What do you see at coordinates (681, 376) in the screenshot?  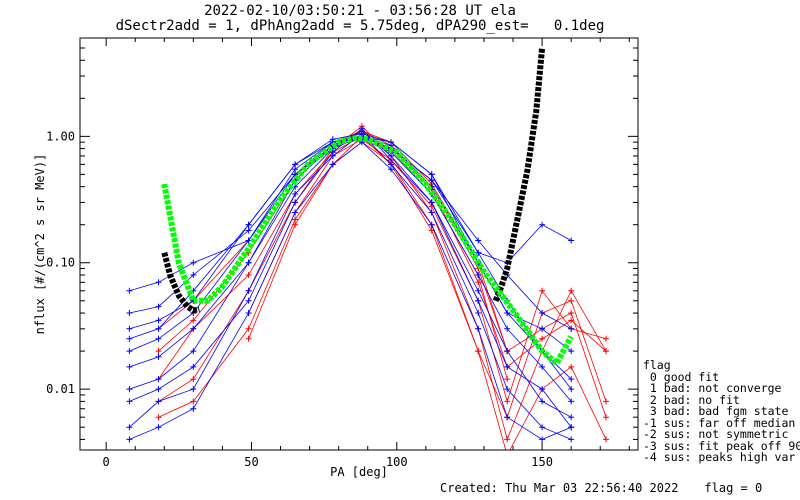 I see `legend-item: 0 good fit` at bounding box center [681, 376].